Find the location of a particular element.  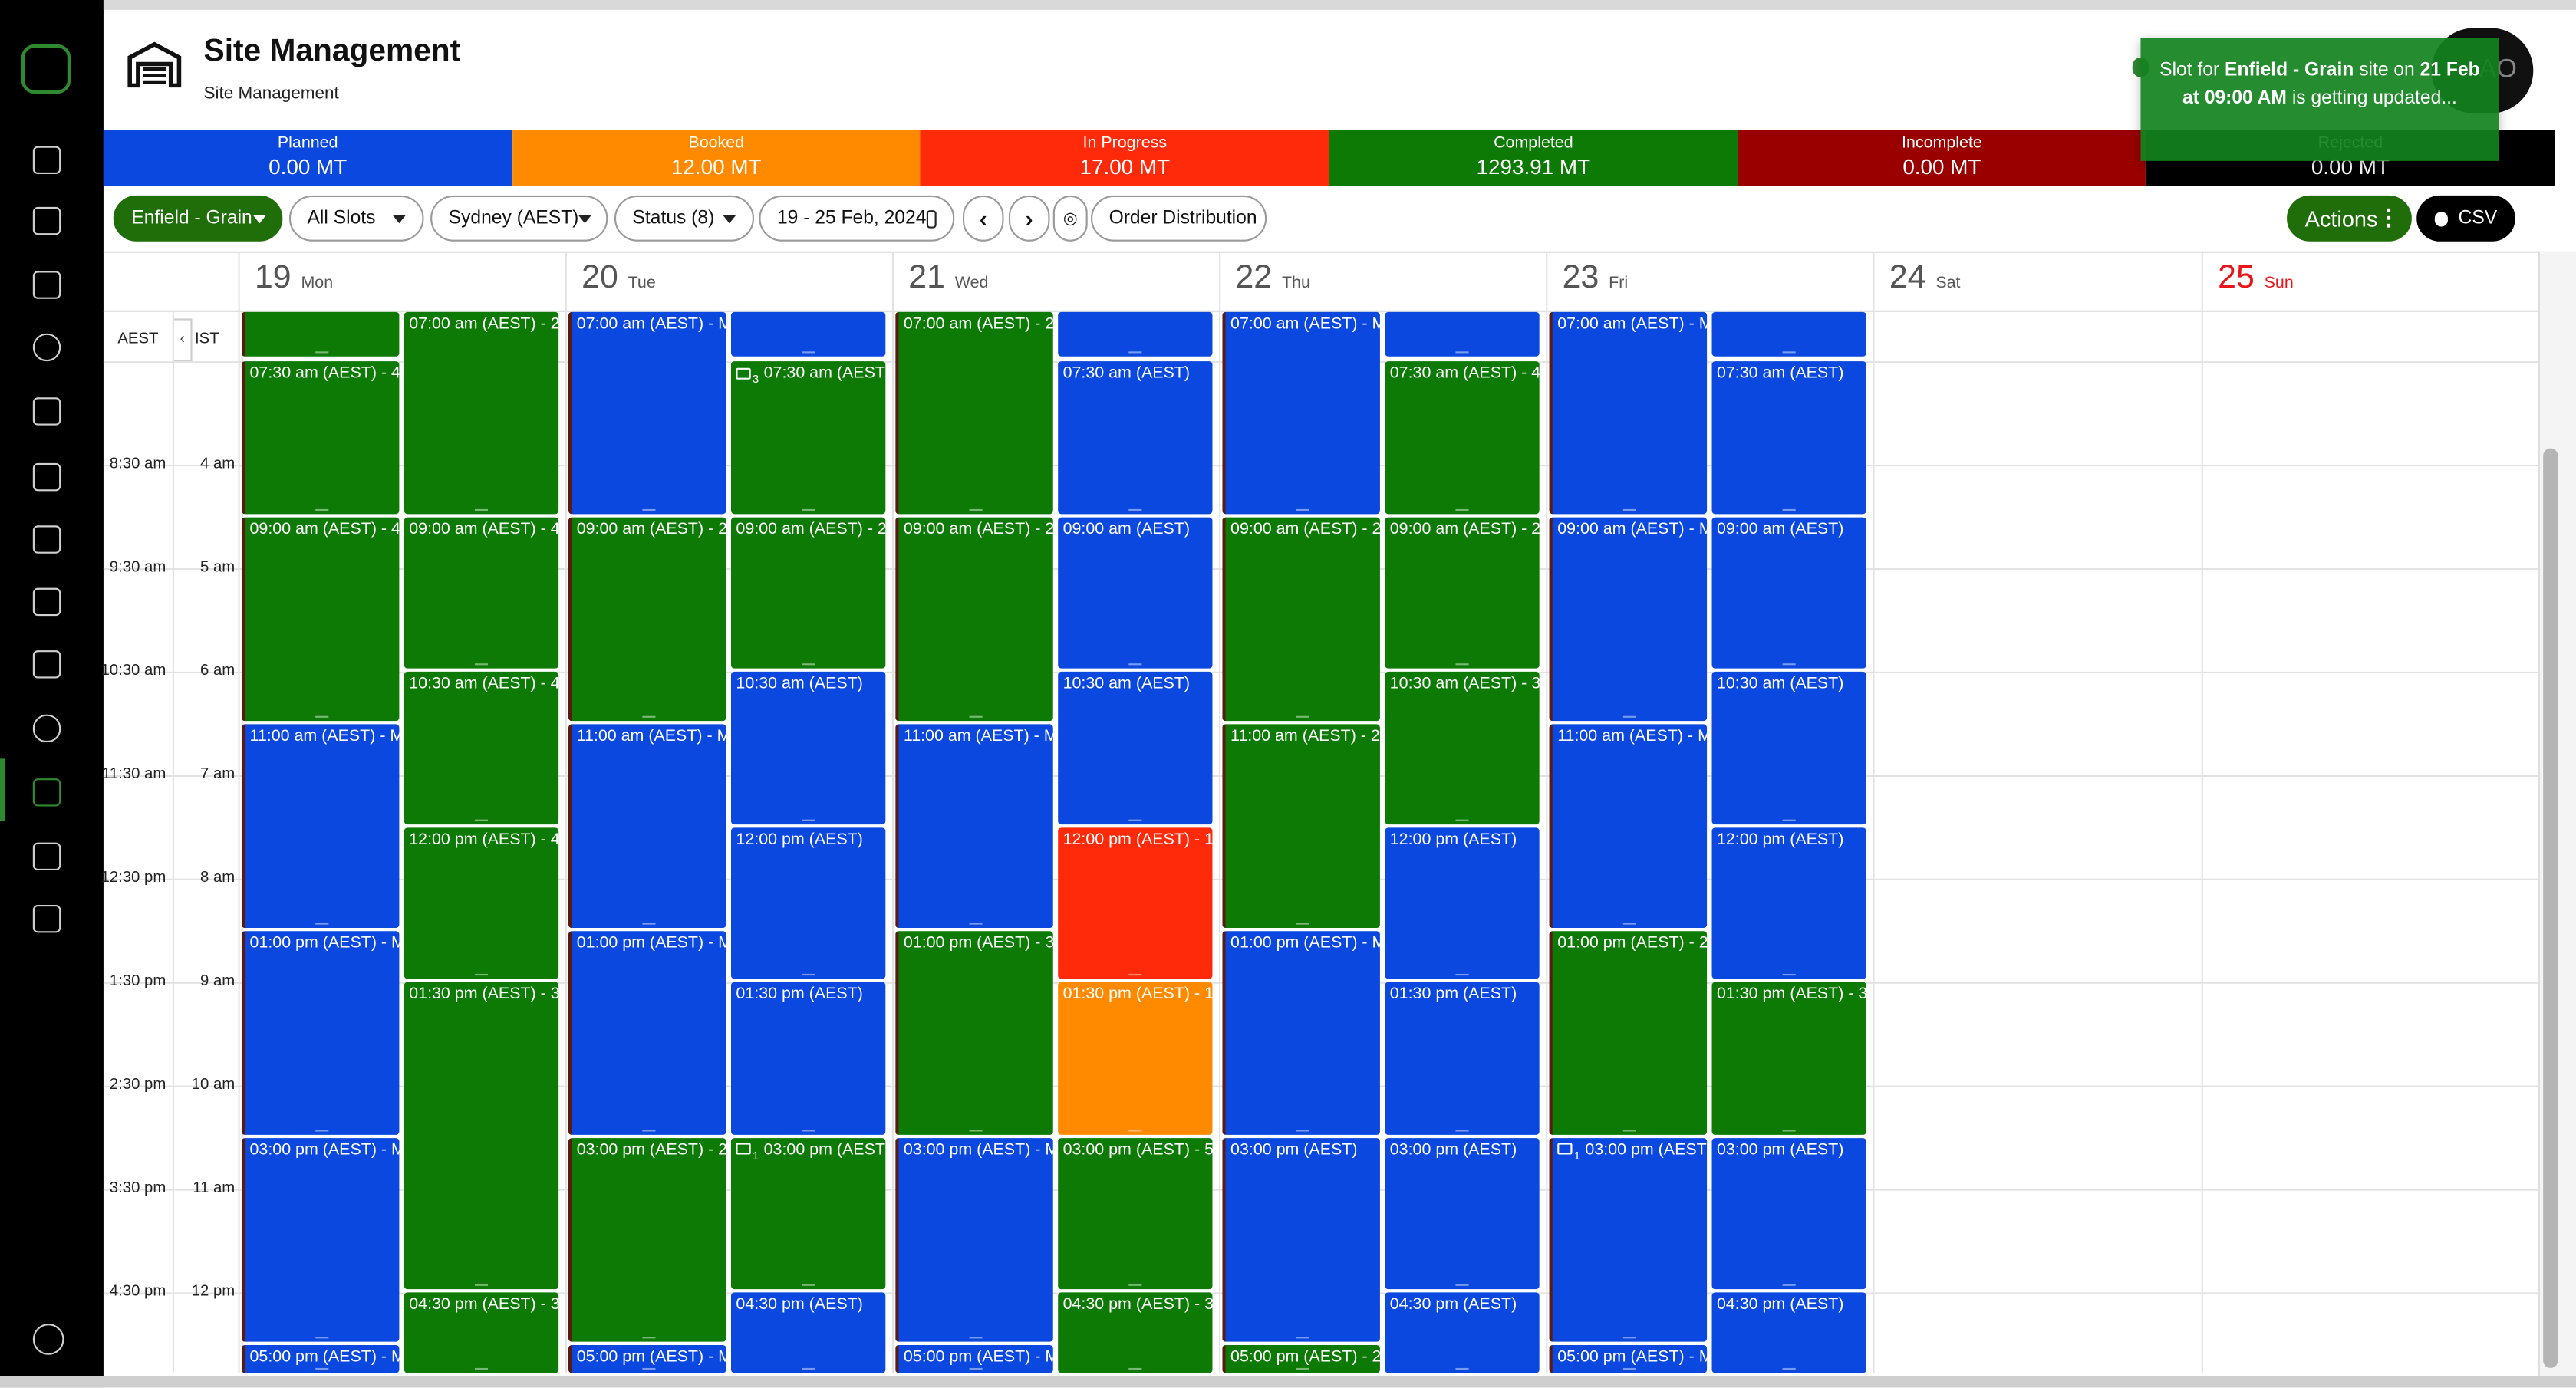

slot: 07:00 am (AEST) - 2 is located at coordinates (481, 412).